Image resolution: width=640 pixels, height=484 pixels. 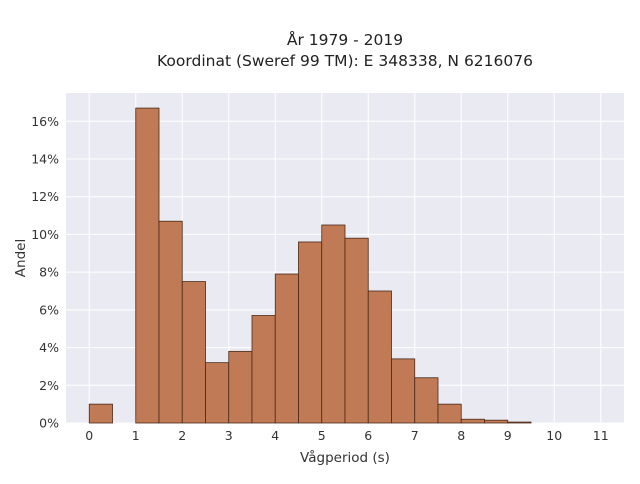 I want to click on x-tick-label: 1, so click(x=136, y=435).